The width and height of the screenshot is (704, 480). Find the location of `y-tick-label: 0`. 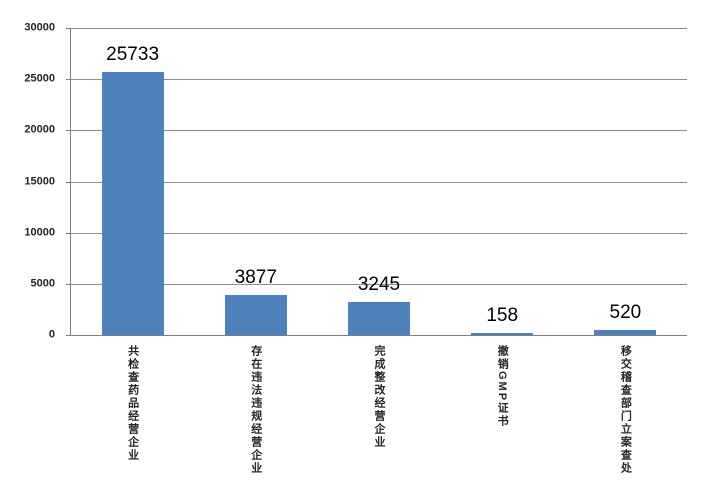

y-tick-label: 0 is located at coordinates (51, 334).